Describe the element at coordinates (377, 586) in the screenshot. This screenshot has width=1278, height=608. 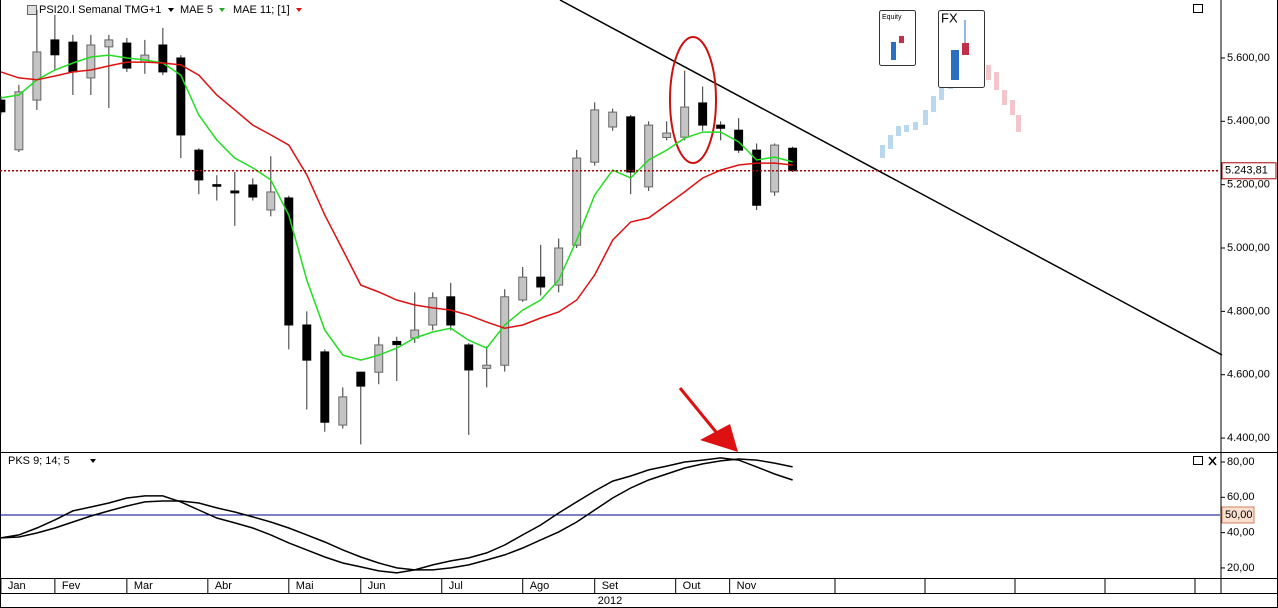
I see `x-tick-label: Jun` at that location.